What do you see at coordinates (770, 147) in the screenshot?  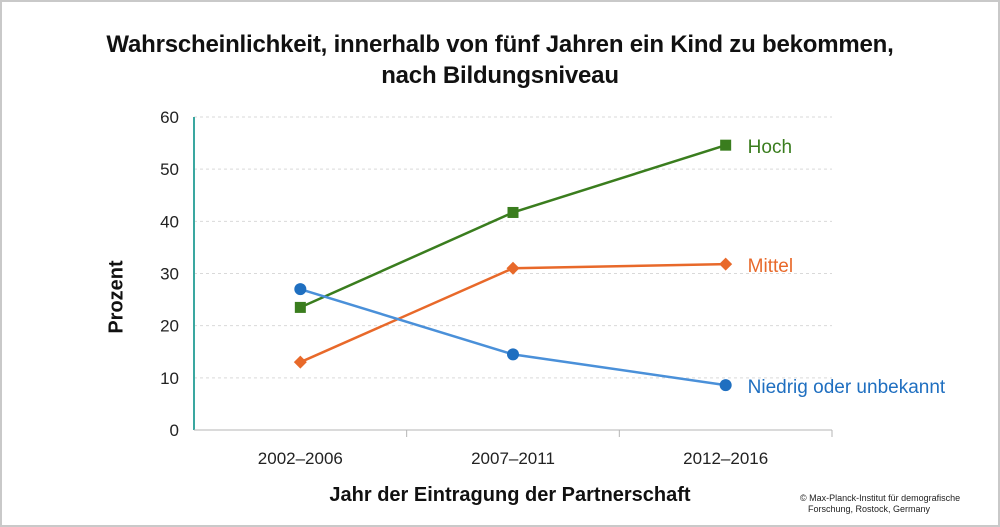 I see `series-label-hoch: Hoch` at bounding box center [770, 147].